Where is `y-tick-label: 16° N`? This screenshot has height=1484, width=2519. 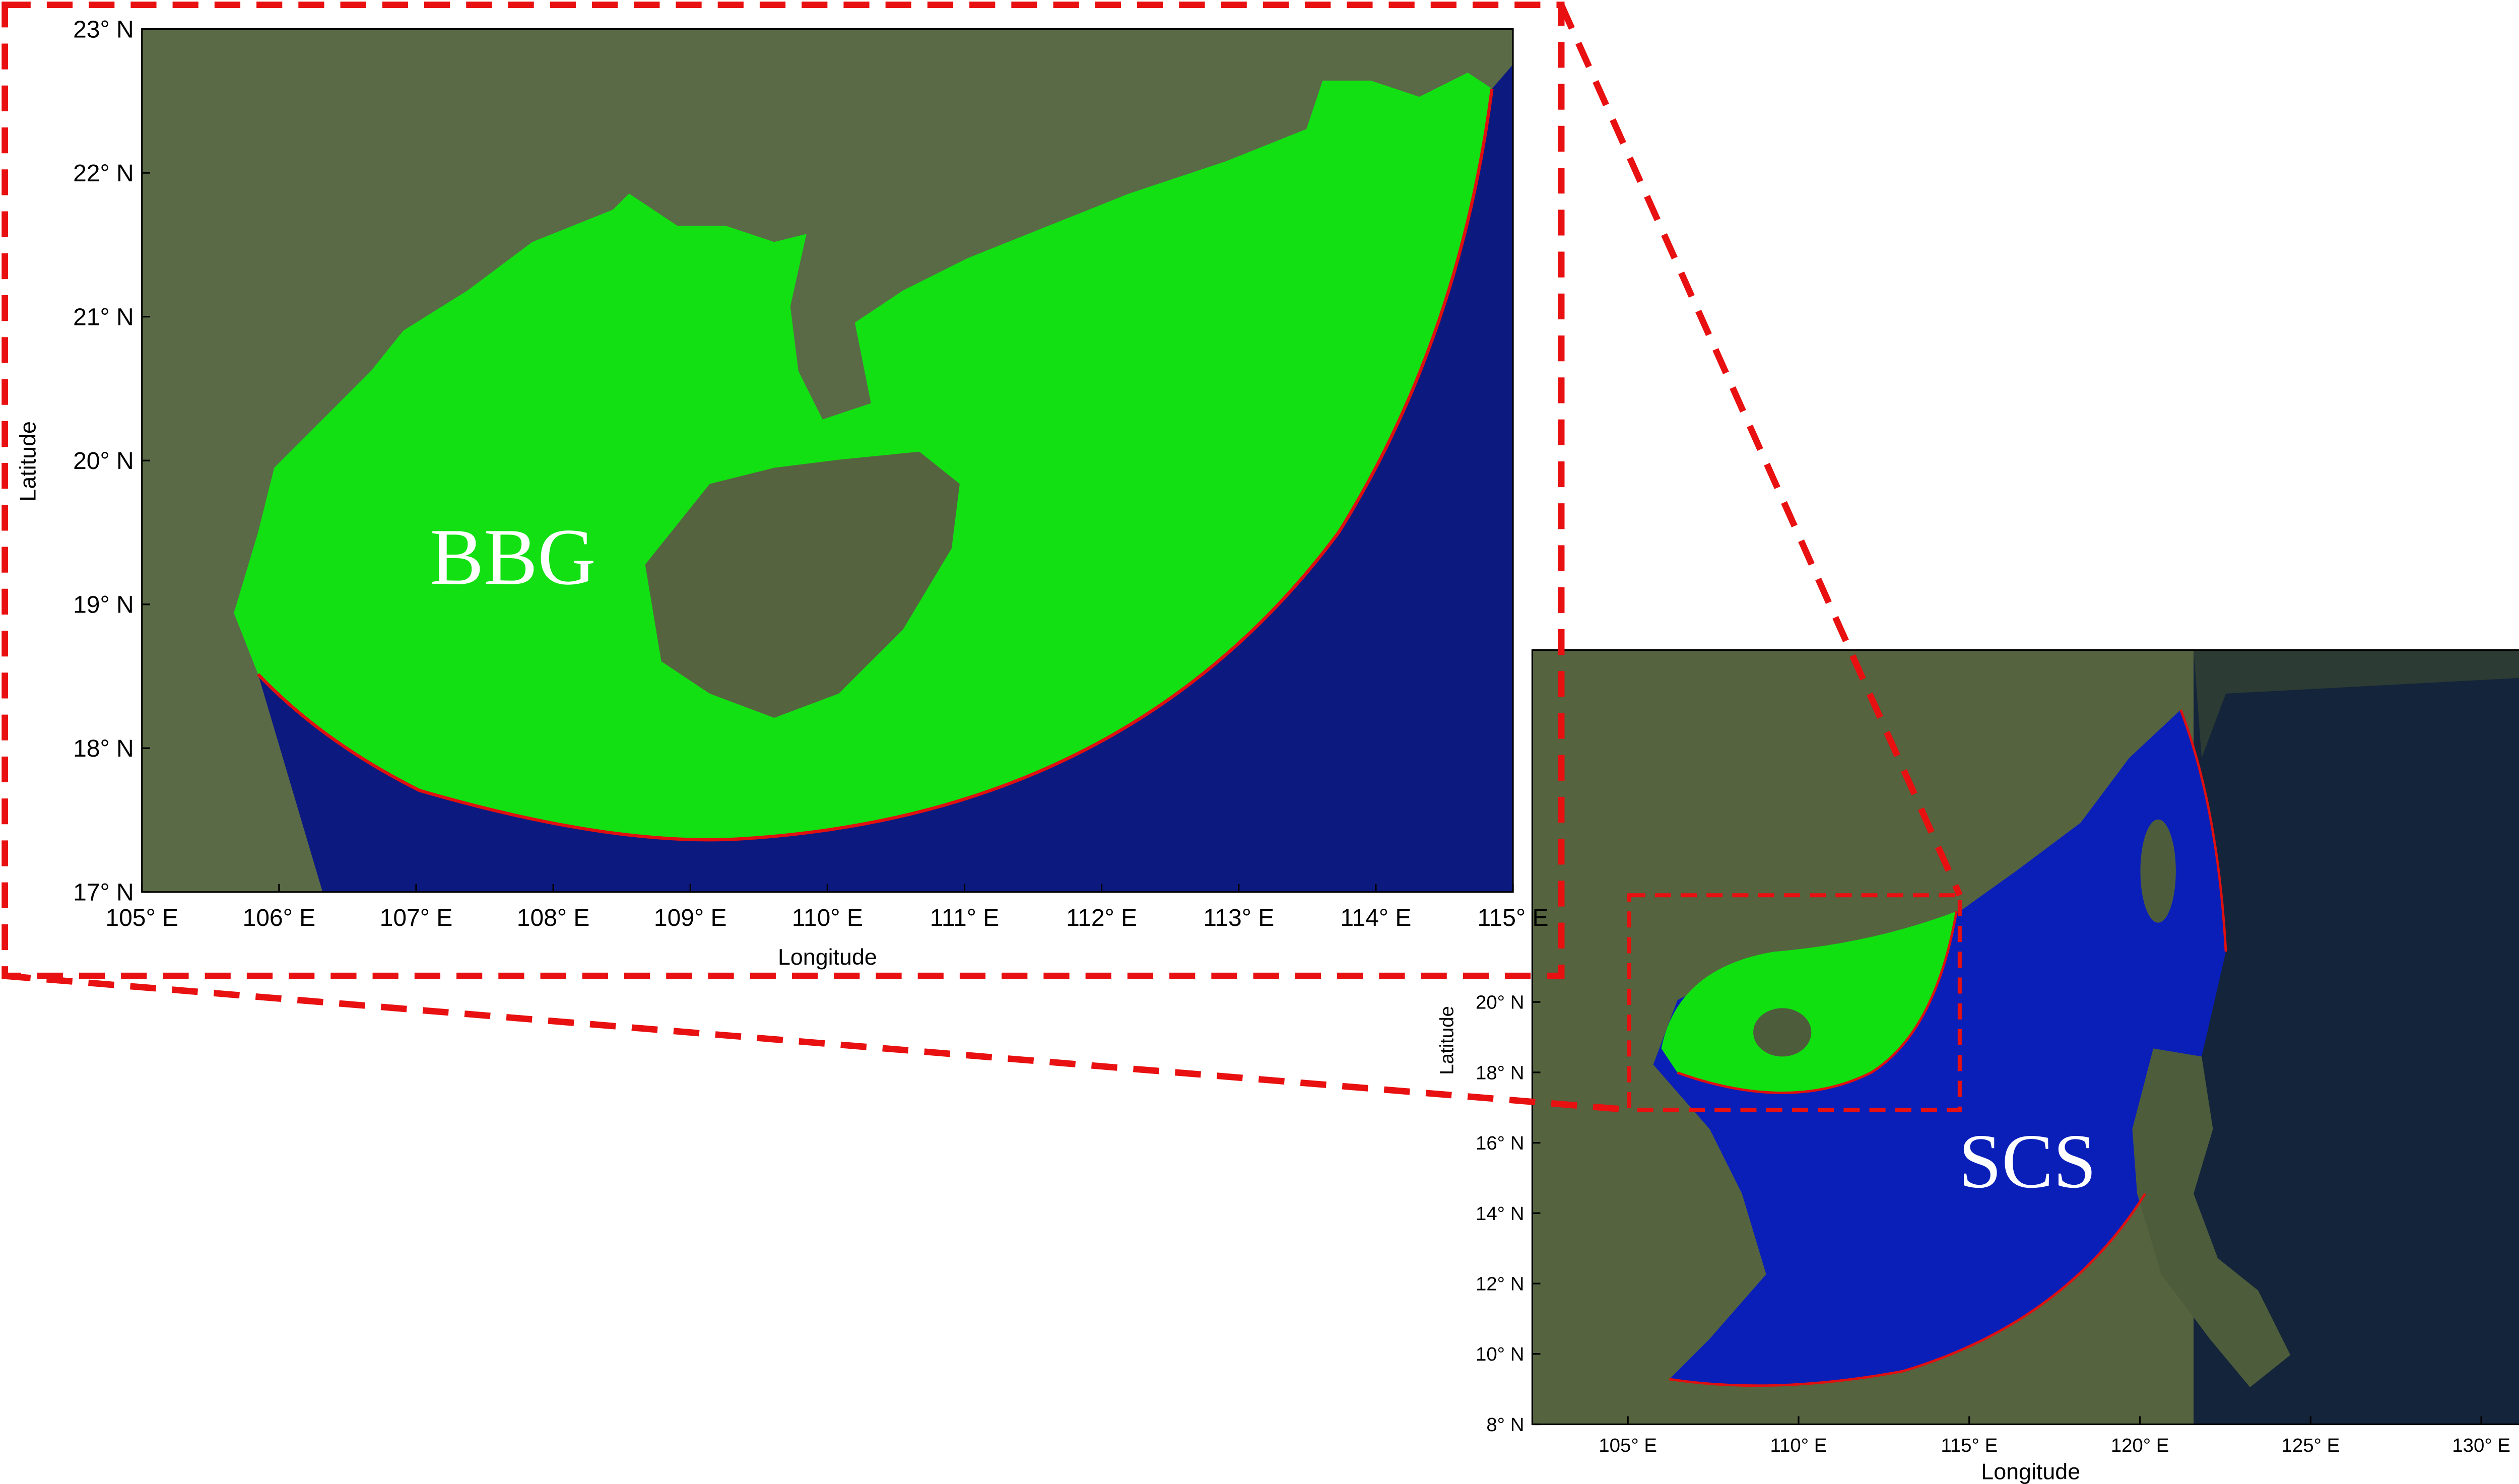 y-tick-label: 16° N is located at coordinates (1500, 1143).